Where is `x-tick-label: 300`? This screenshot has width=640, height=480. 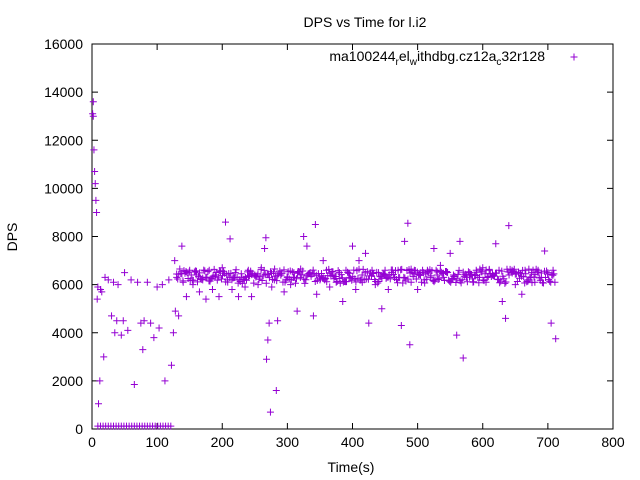 x-tick-label: 300 is located at coordinates (288, 442).